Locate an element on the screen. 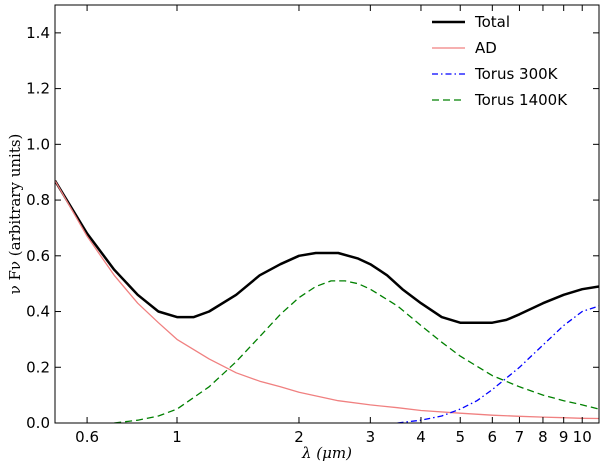 This screenshot has width=600, height=464. y-tick-label: 0.6 is located at coordinates (38, 256).